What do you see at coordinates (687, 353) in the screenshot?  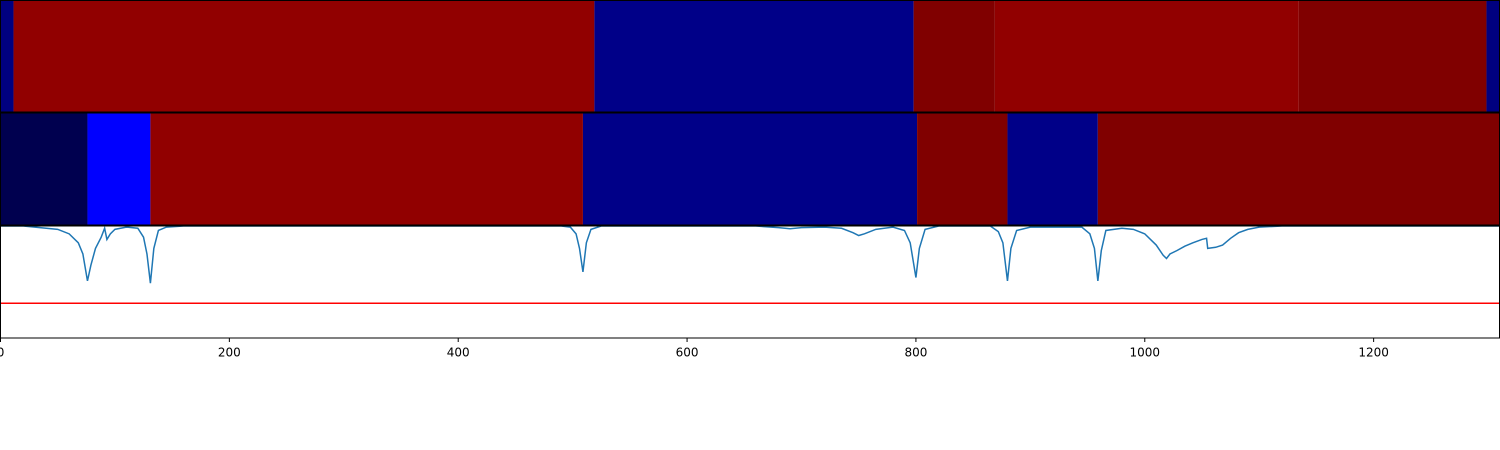 I see `x-tick-label: 600` at bounding box center [687, 353].